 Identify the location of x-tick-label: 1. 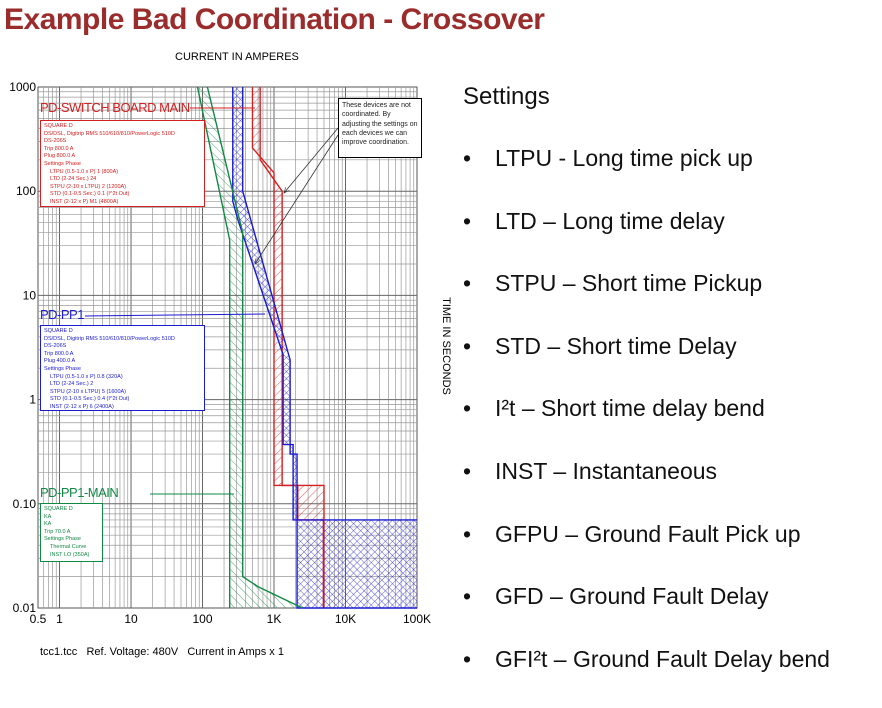
(59, 619).